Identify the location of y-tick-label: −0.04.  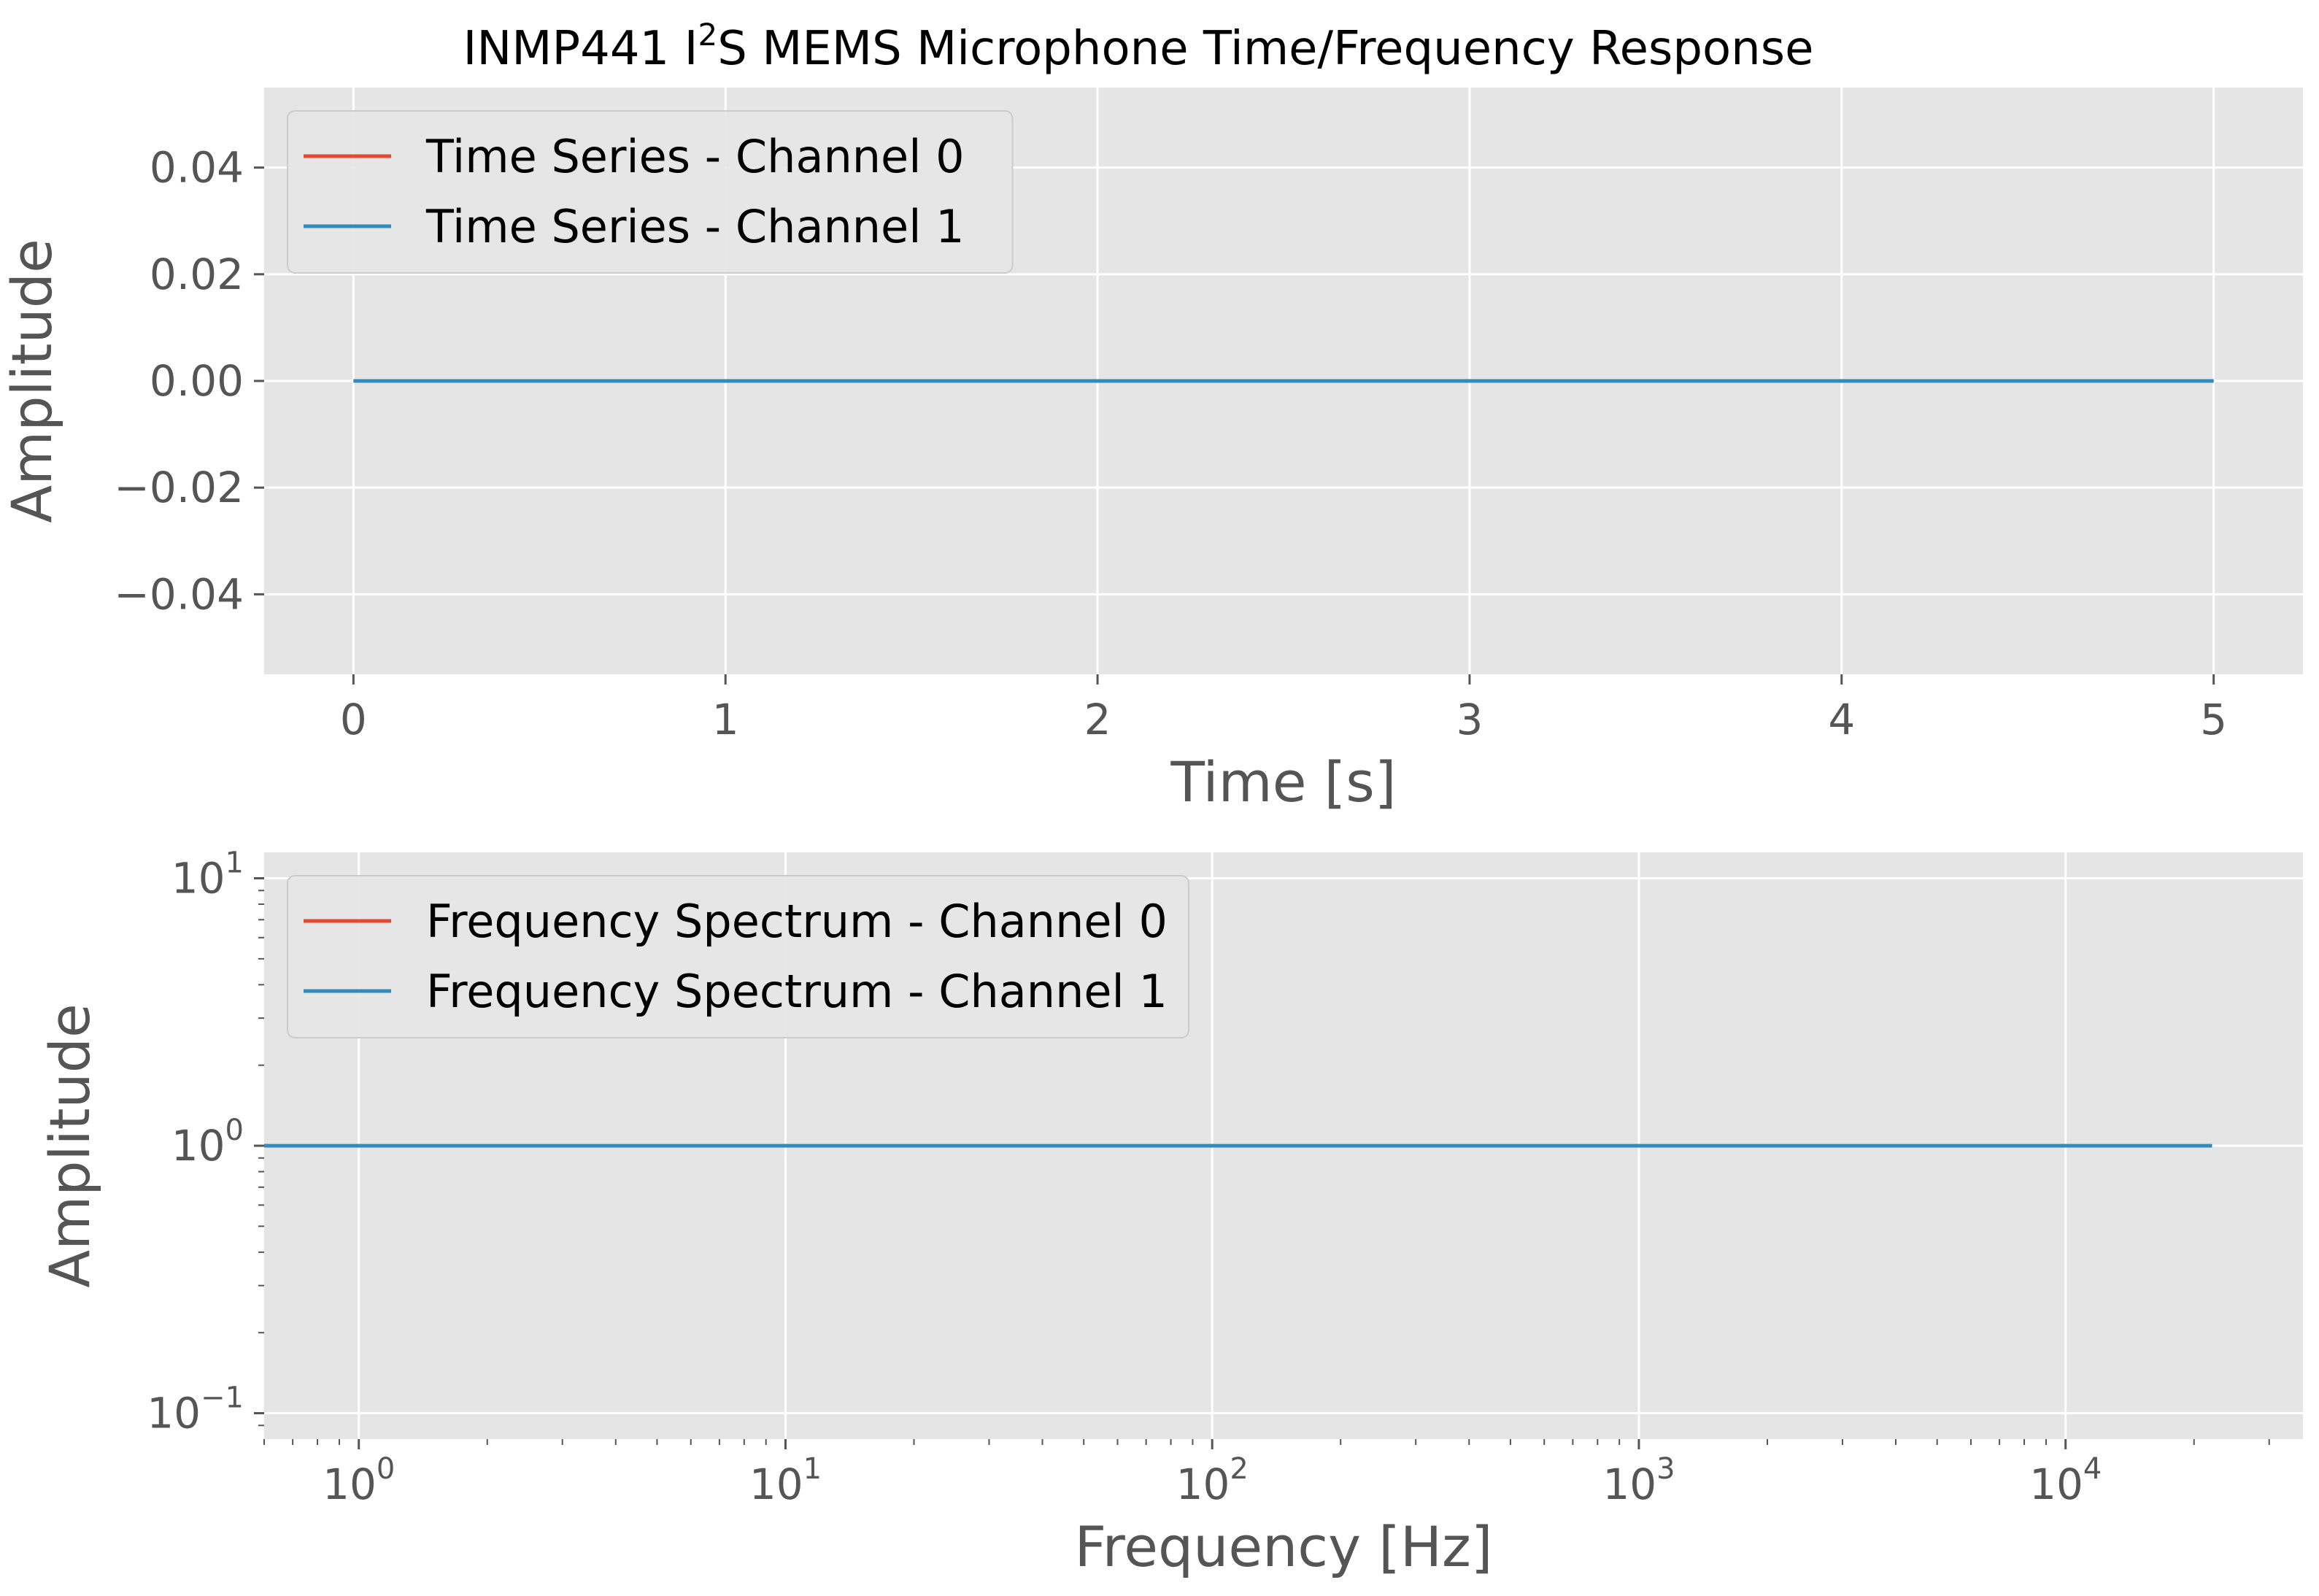
(179, 594).